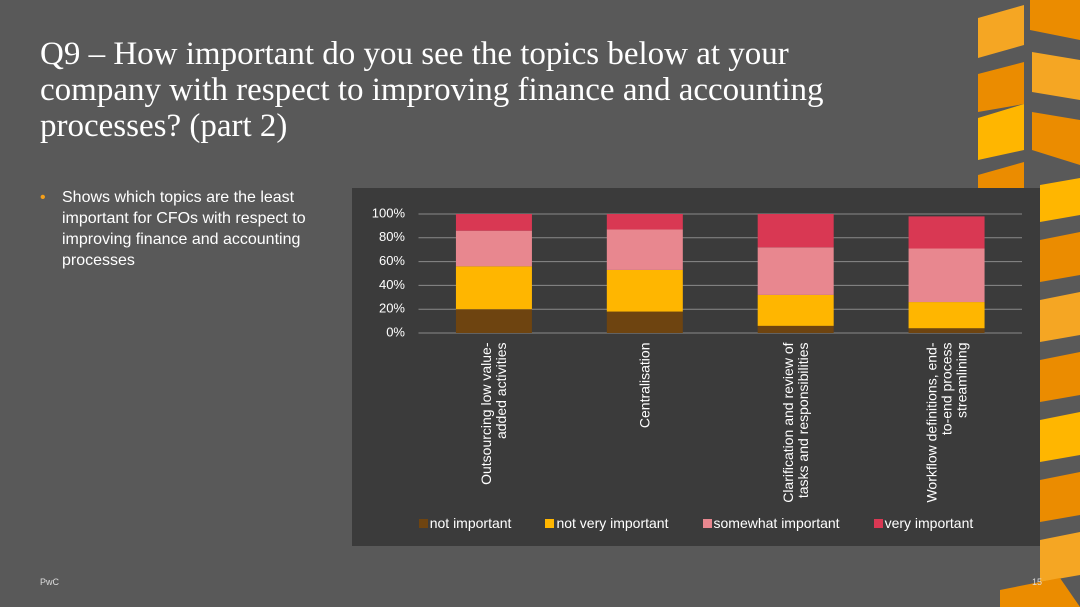 The image size is (1080, 607). Describe the element at coordinates (470, 523) in the screenshot. I see `legend-label: not important` at that location.